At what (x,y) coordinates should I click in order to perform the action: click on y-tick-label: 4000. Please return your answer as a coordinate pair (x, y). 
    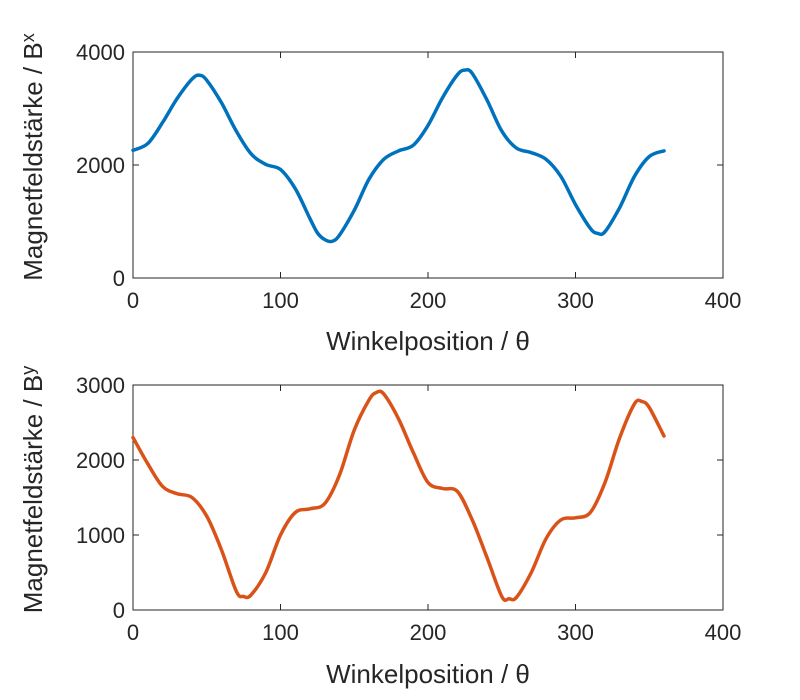
    Looking at the image, I should click on (100, 52).